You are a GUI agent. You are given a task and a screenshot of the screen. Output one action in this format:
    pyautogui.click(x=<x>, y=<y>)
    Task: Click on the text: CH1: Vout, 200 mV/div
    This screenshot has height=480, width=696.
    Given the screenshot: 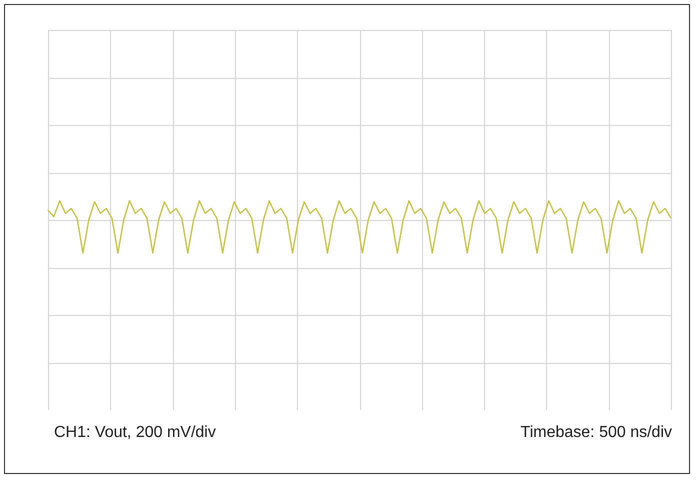 What is the action you would take?
    pyautogui.click(x=135, y=433)
    